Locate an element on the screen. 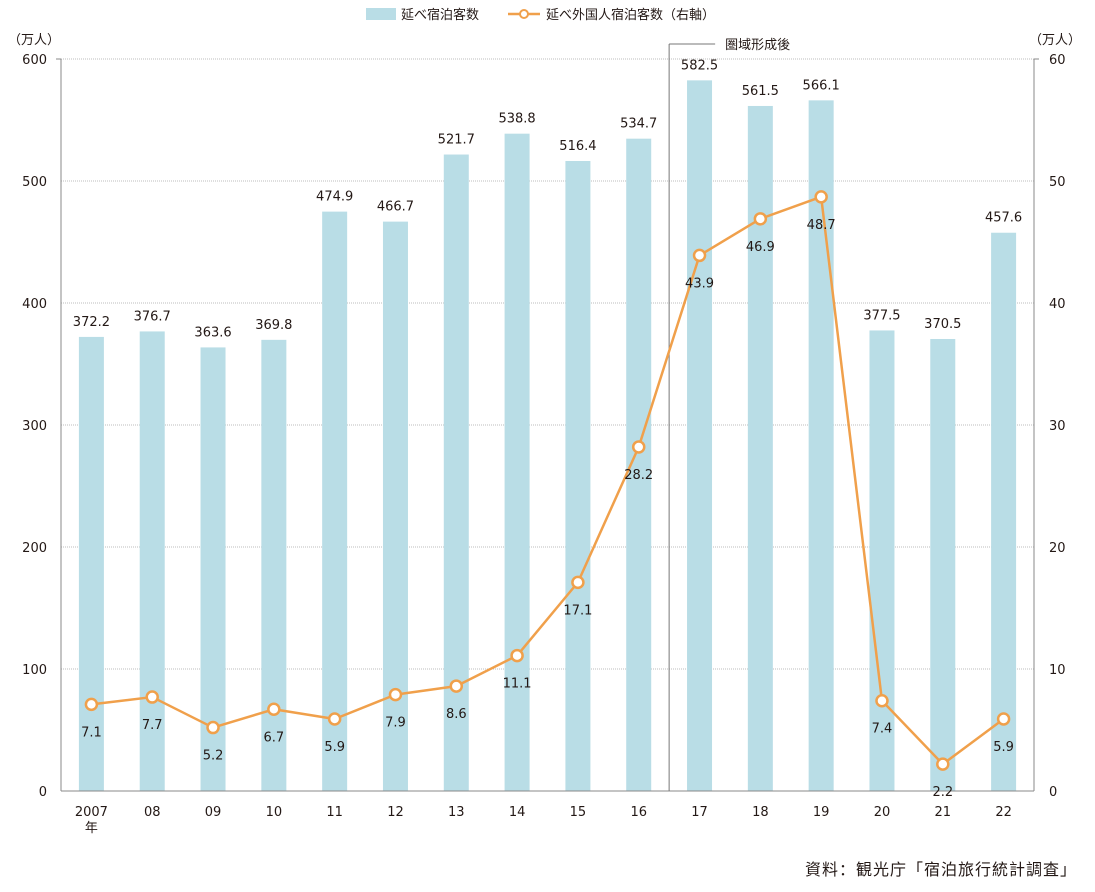 The height and width of the screenshot is (892, 1095). bar-value-label: 370.5 is located at coordinates (942, 324).